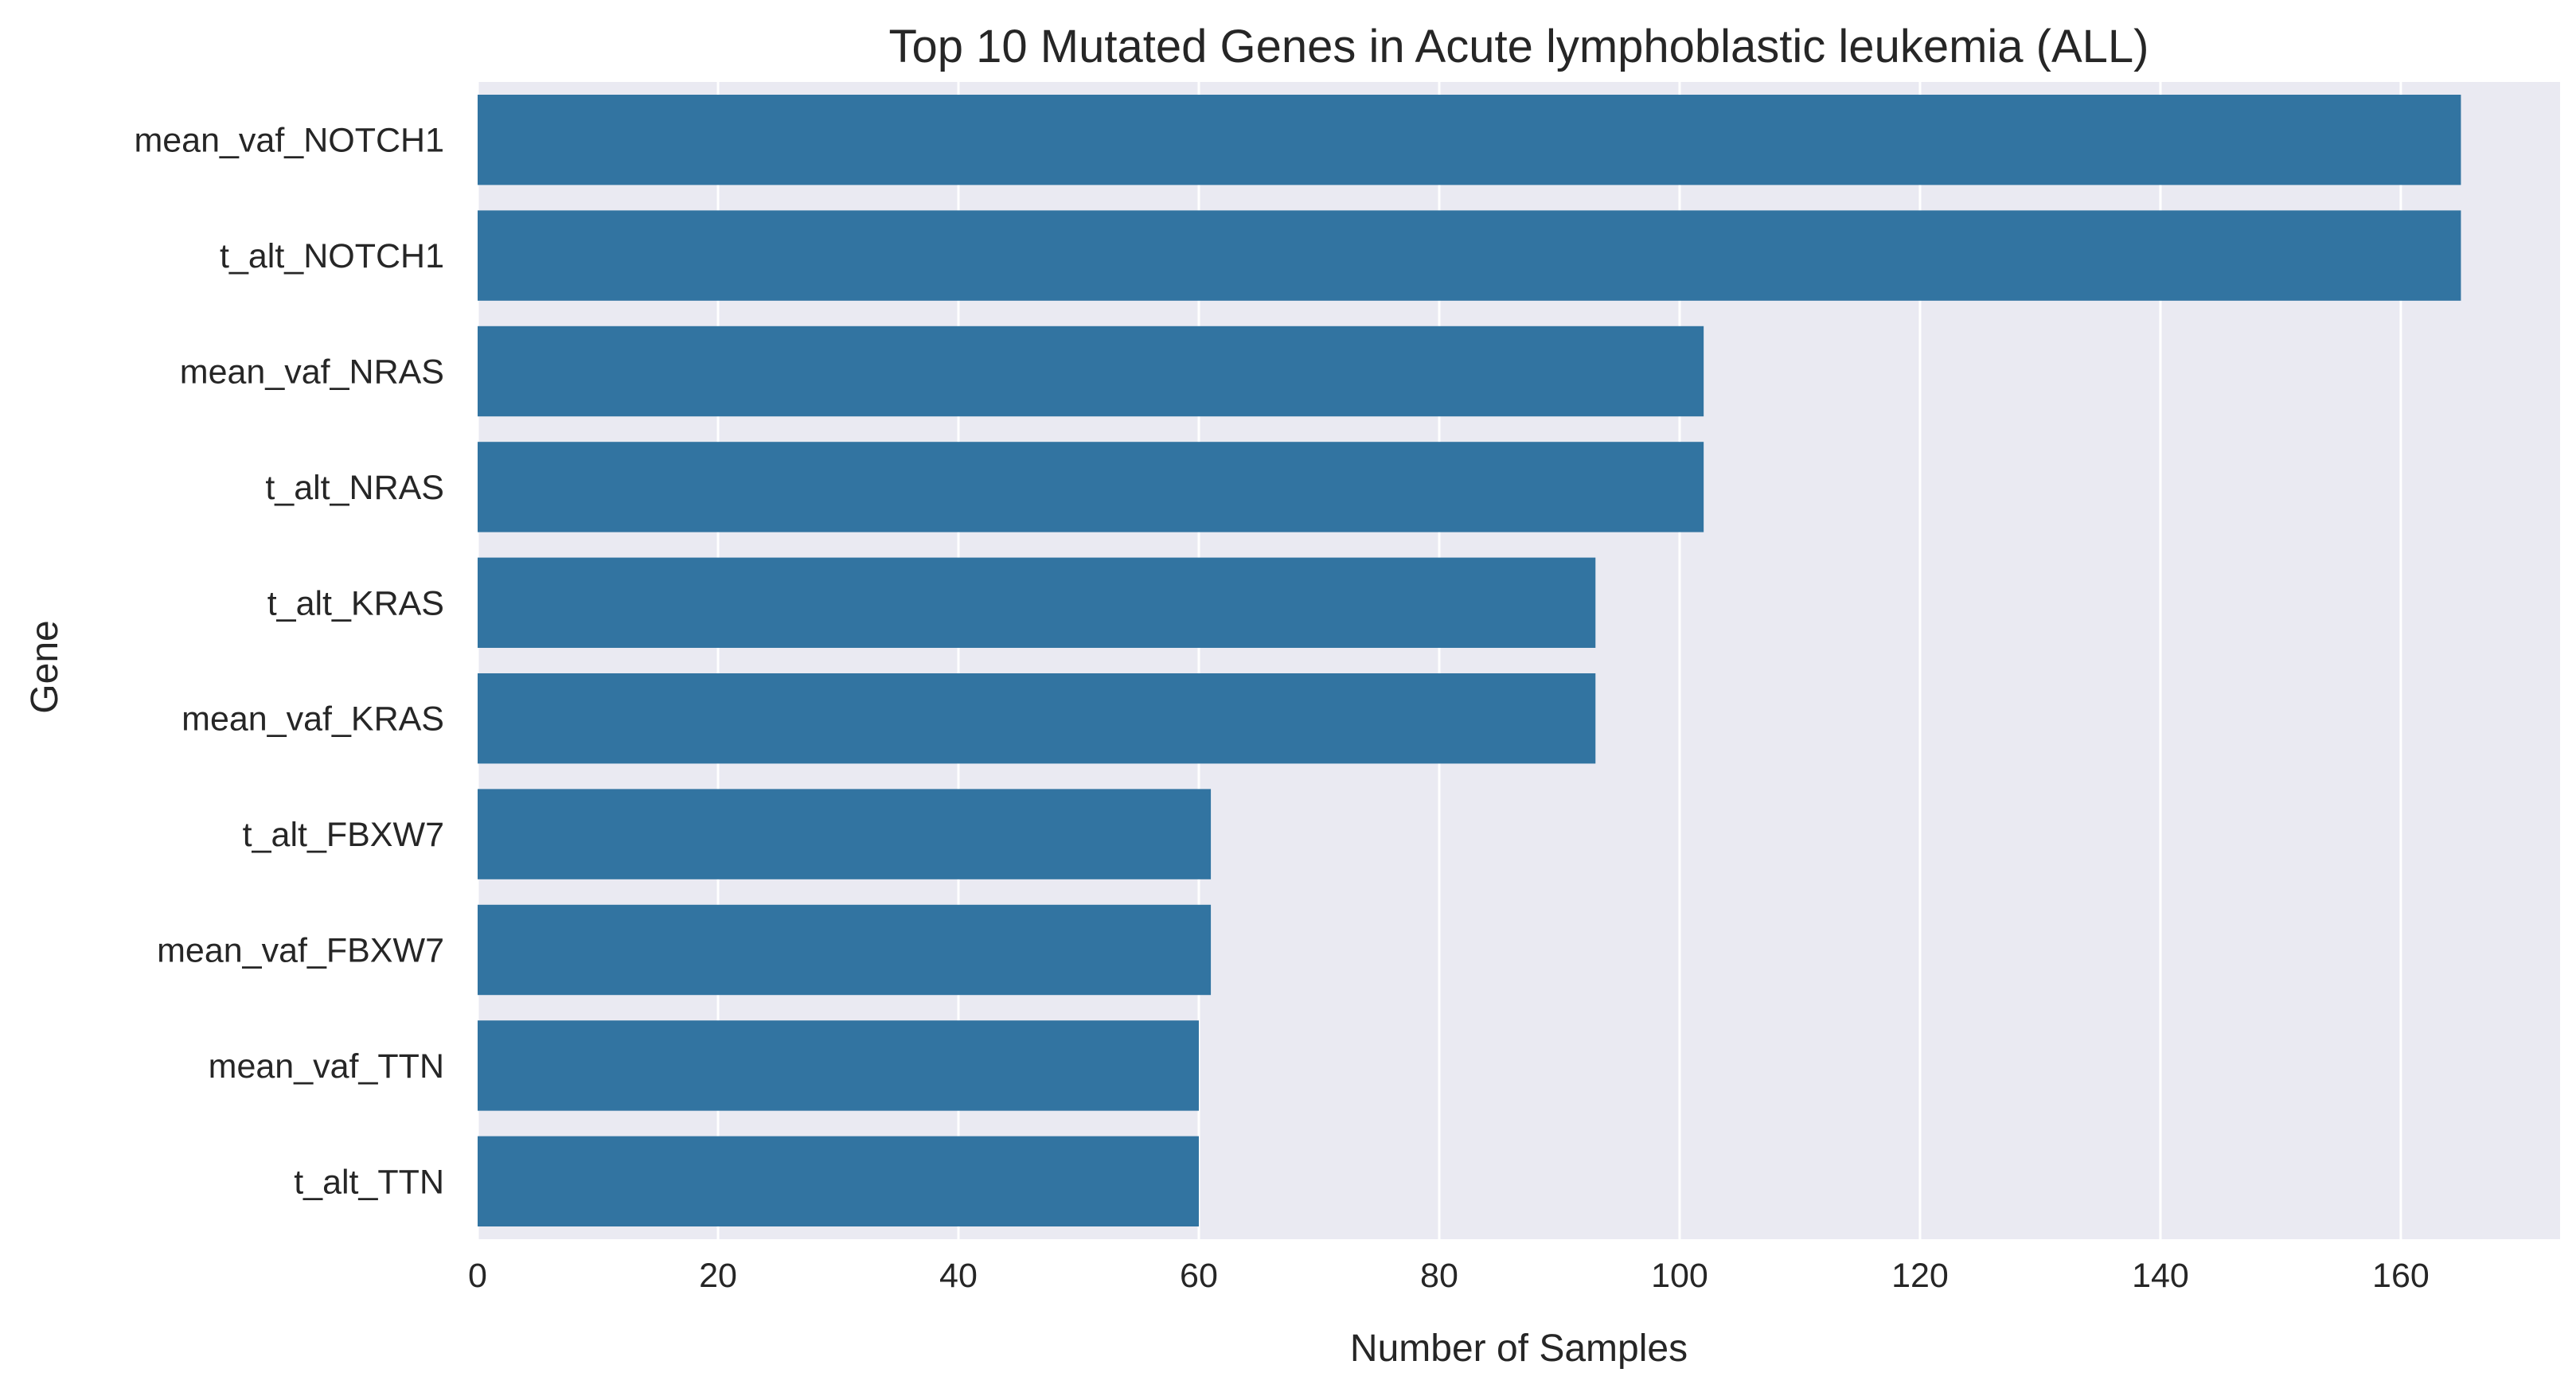 This screenshot has width=2576, height=1392. What do you see at coordinates (45, 666) in the screenshot?
I see `y-axis-label: Gene` at bounding box center [45, 666].